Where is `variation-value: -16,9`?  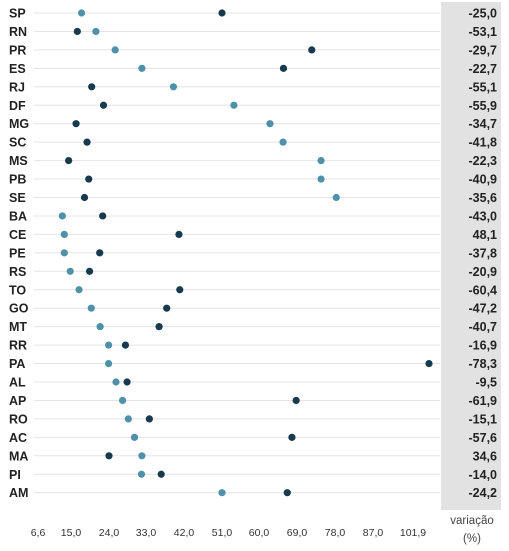
variation-value: -16,9 is located at coordinates (483, 346).